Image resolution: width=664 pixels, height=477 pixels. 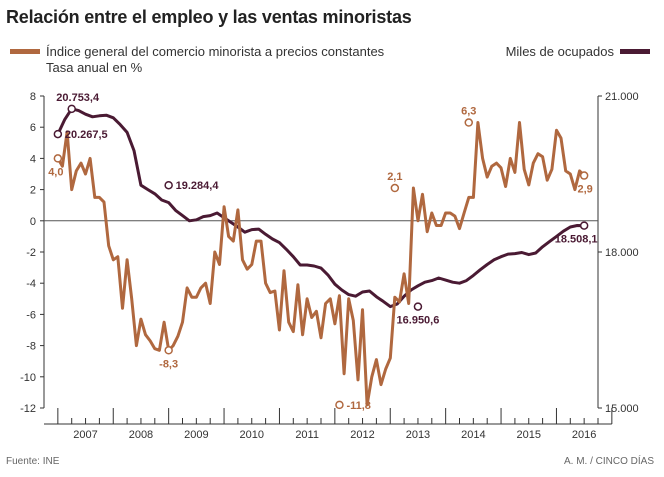 I want to click on retail-data-label: -11,8, so click(x=358, y=406).